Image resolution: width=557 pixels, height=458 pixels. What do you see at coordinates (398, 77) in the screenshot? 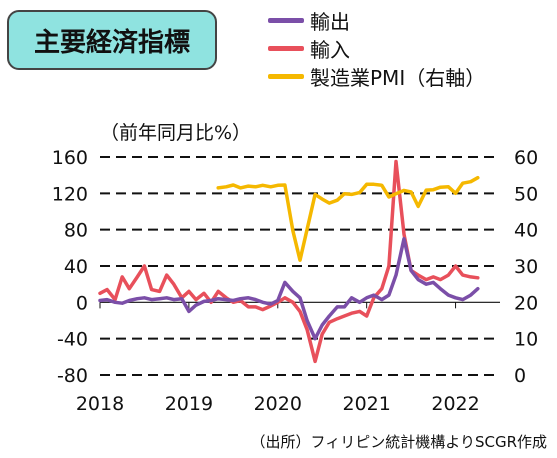
I see `legend-label-pmi: 製造業PMI（右軸）` at bounding box center [398, 77].